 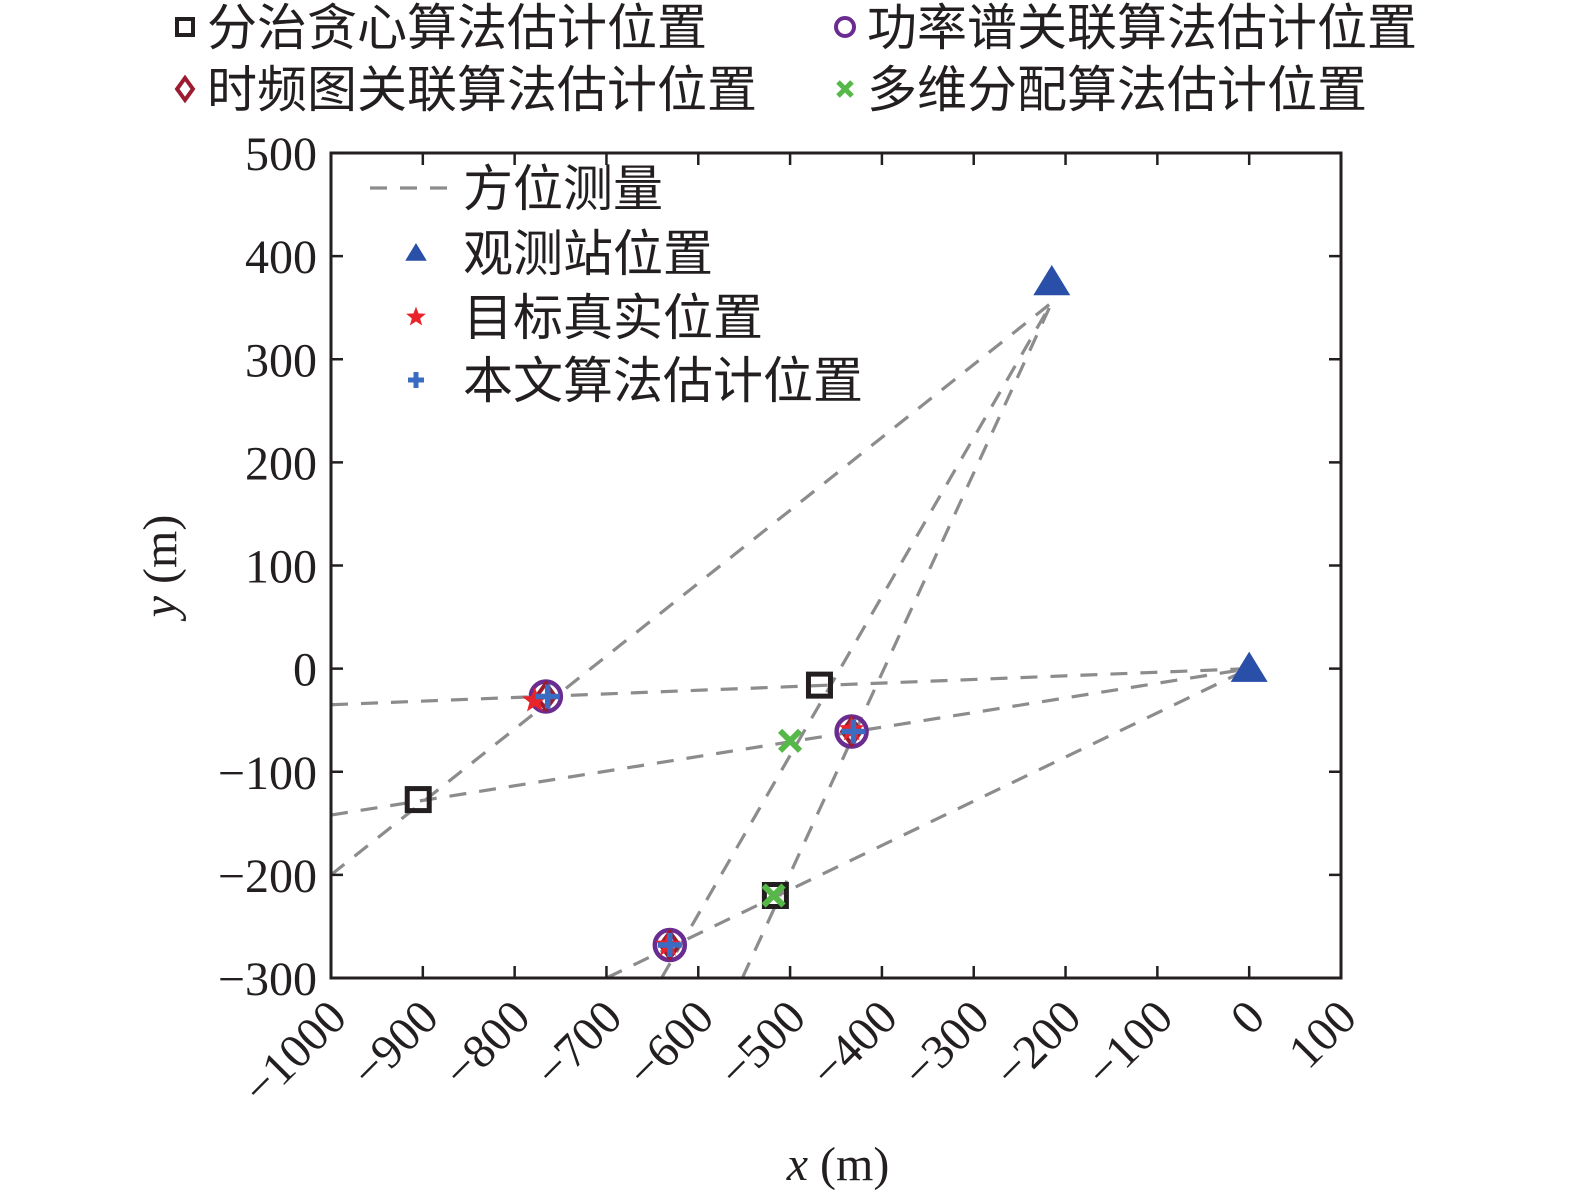 I want to click on y-axis-title: y(m), so click(x=160, y=569).